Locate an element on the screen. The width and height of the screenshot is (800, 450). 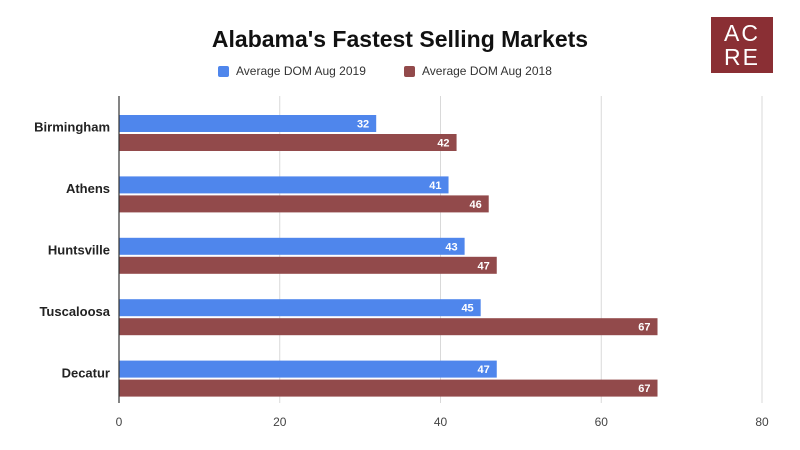
legend-item-2019: Average DOM Aug 2019 is located at coordinates (292, 71).